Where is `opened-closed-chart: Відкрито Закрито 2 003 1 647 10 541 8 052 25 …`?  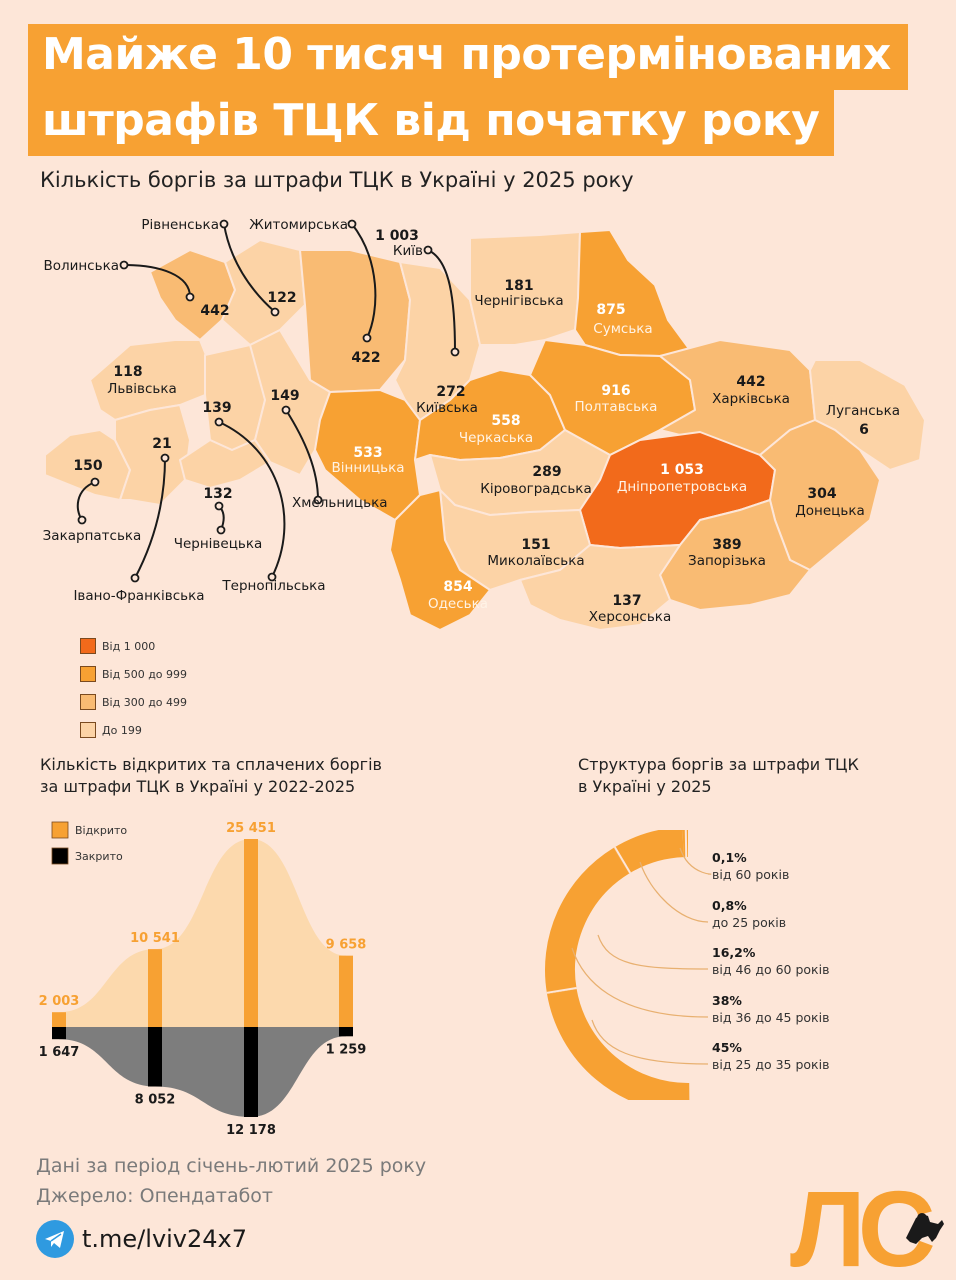
opened-closed-chart: Відкрито Закрито 2 003 1 647 10 541 8 052 25 … is located at coordinates (203, 979).